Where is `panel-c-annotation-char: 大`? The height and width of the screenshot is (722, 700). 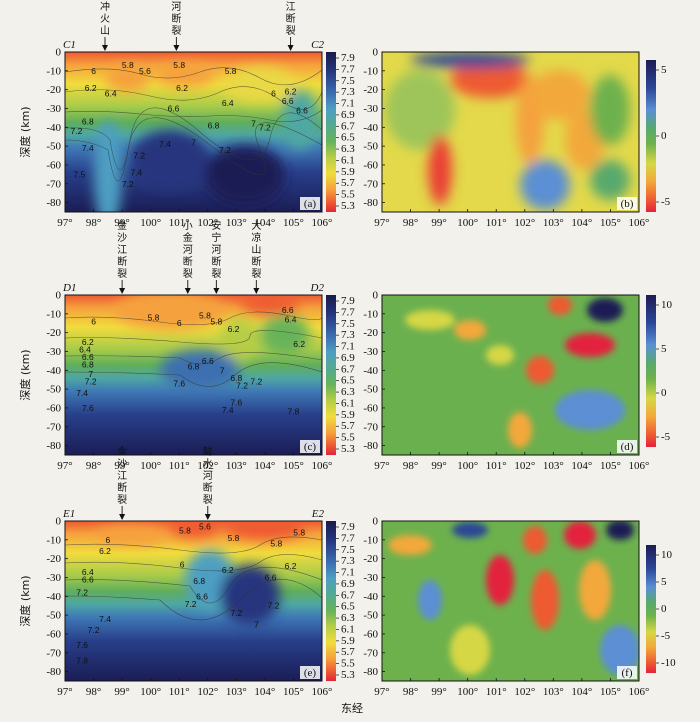
panel-c-annotation-char: 大 is located at coordinates (256, 225).